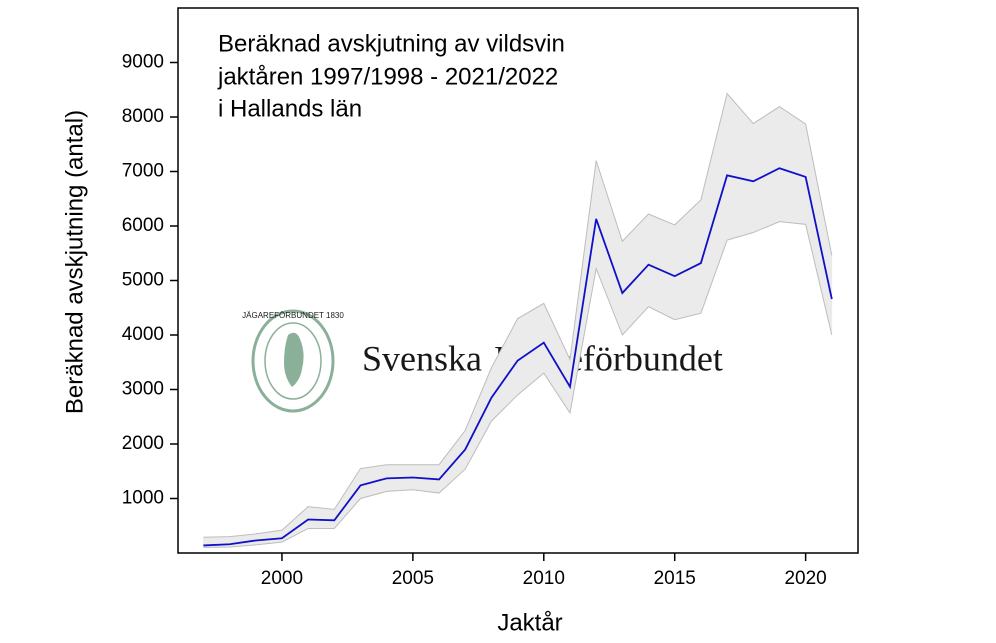 The height and width of the screenshot is (643, 996). I want to click on logo-inner, so click(293, 361).